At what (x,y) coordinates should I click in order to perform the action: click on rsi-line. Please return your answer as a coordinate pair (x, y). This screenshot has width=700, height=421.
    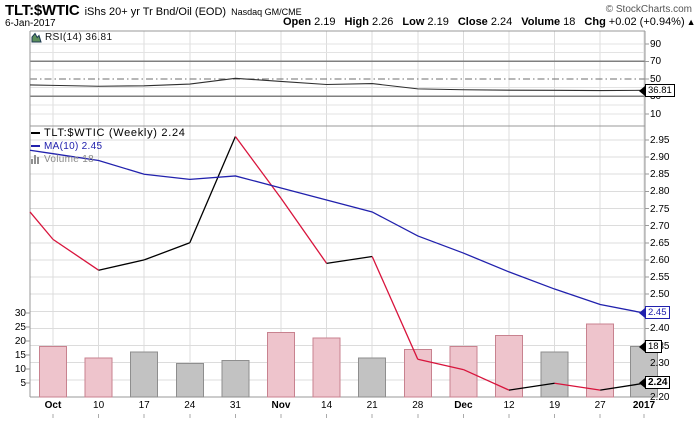
    Looking at the image, I should click on (337, 84).